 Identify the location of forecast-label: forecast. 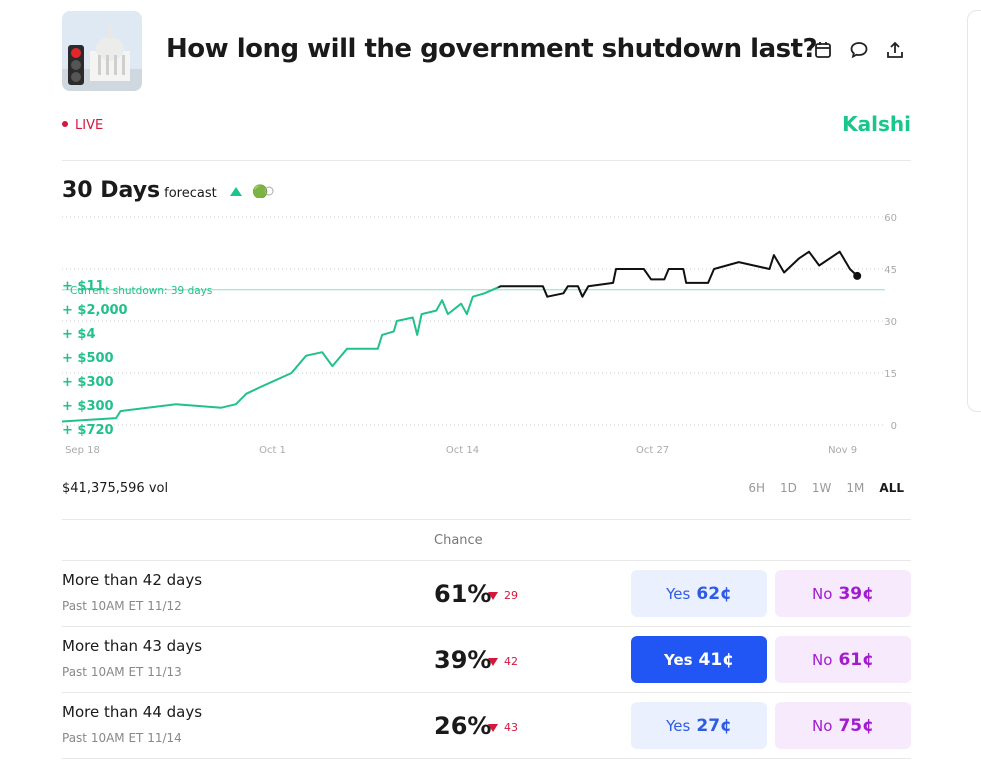
(190, 193).